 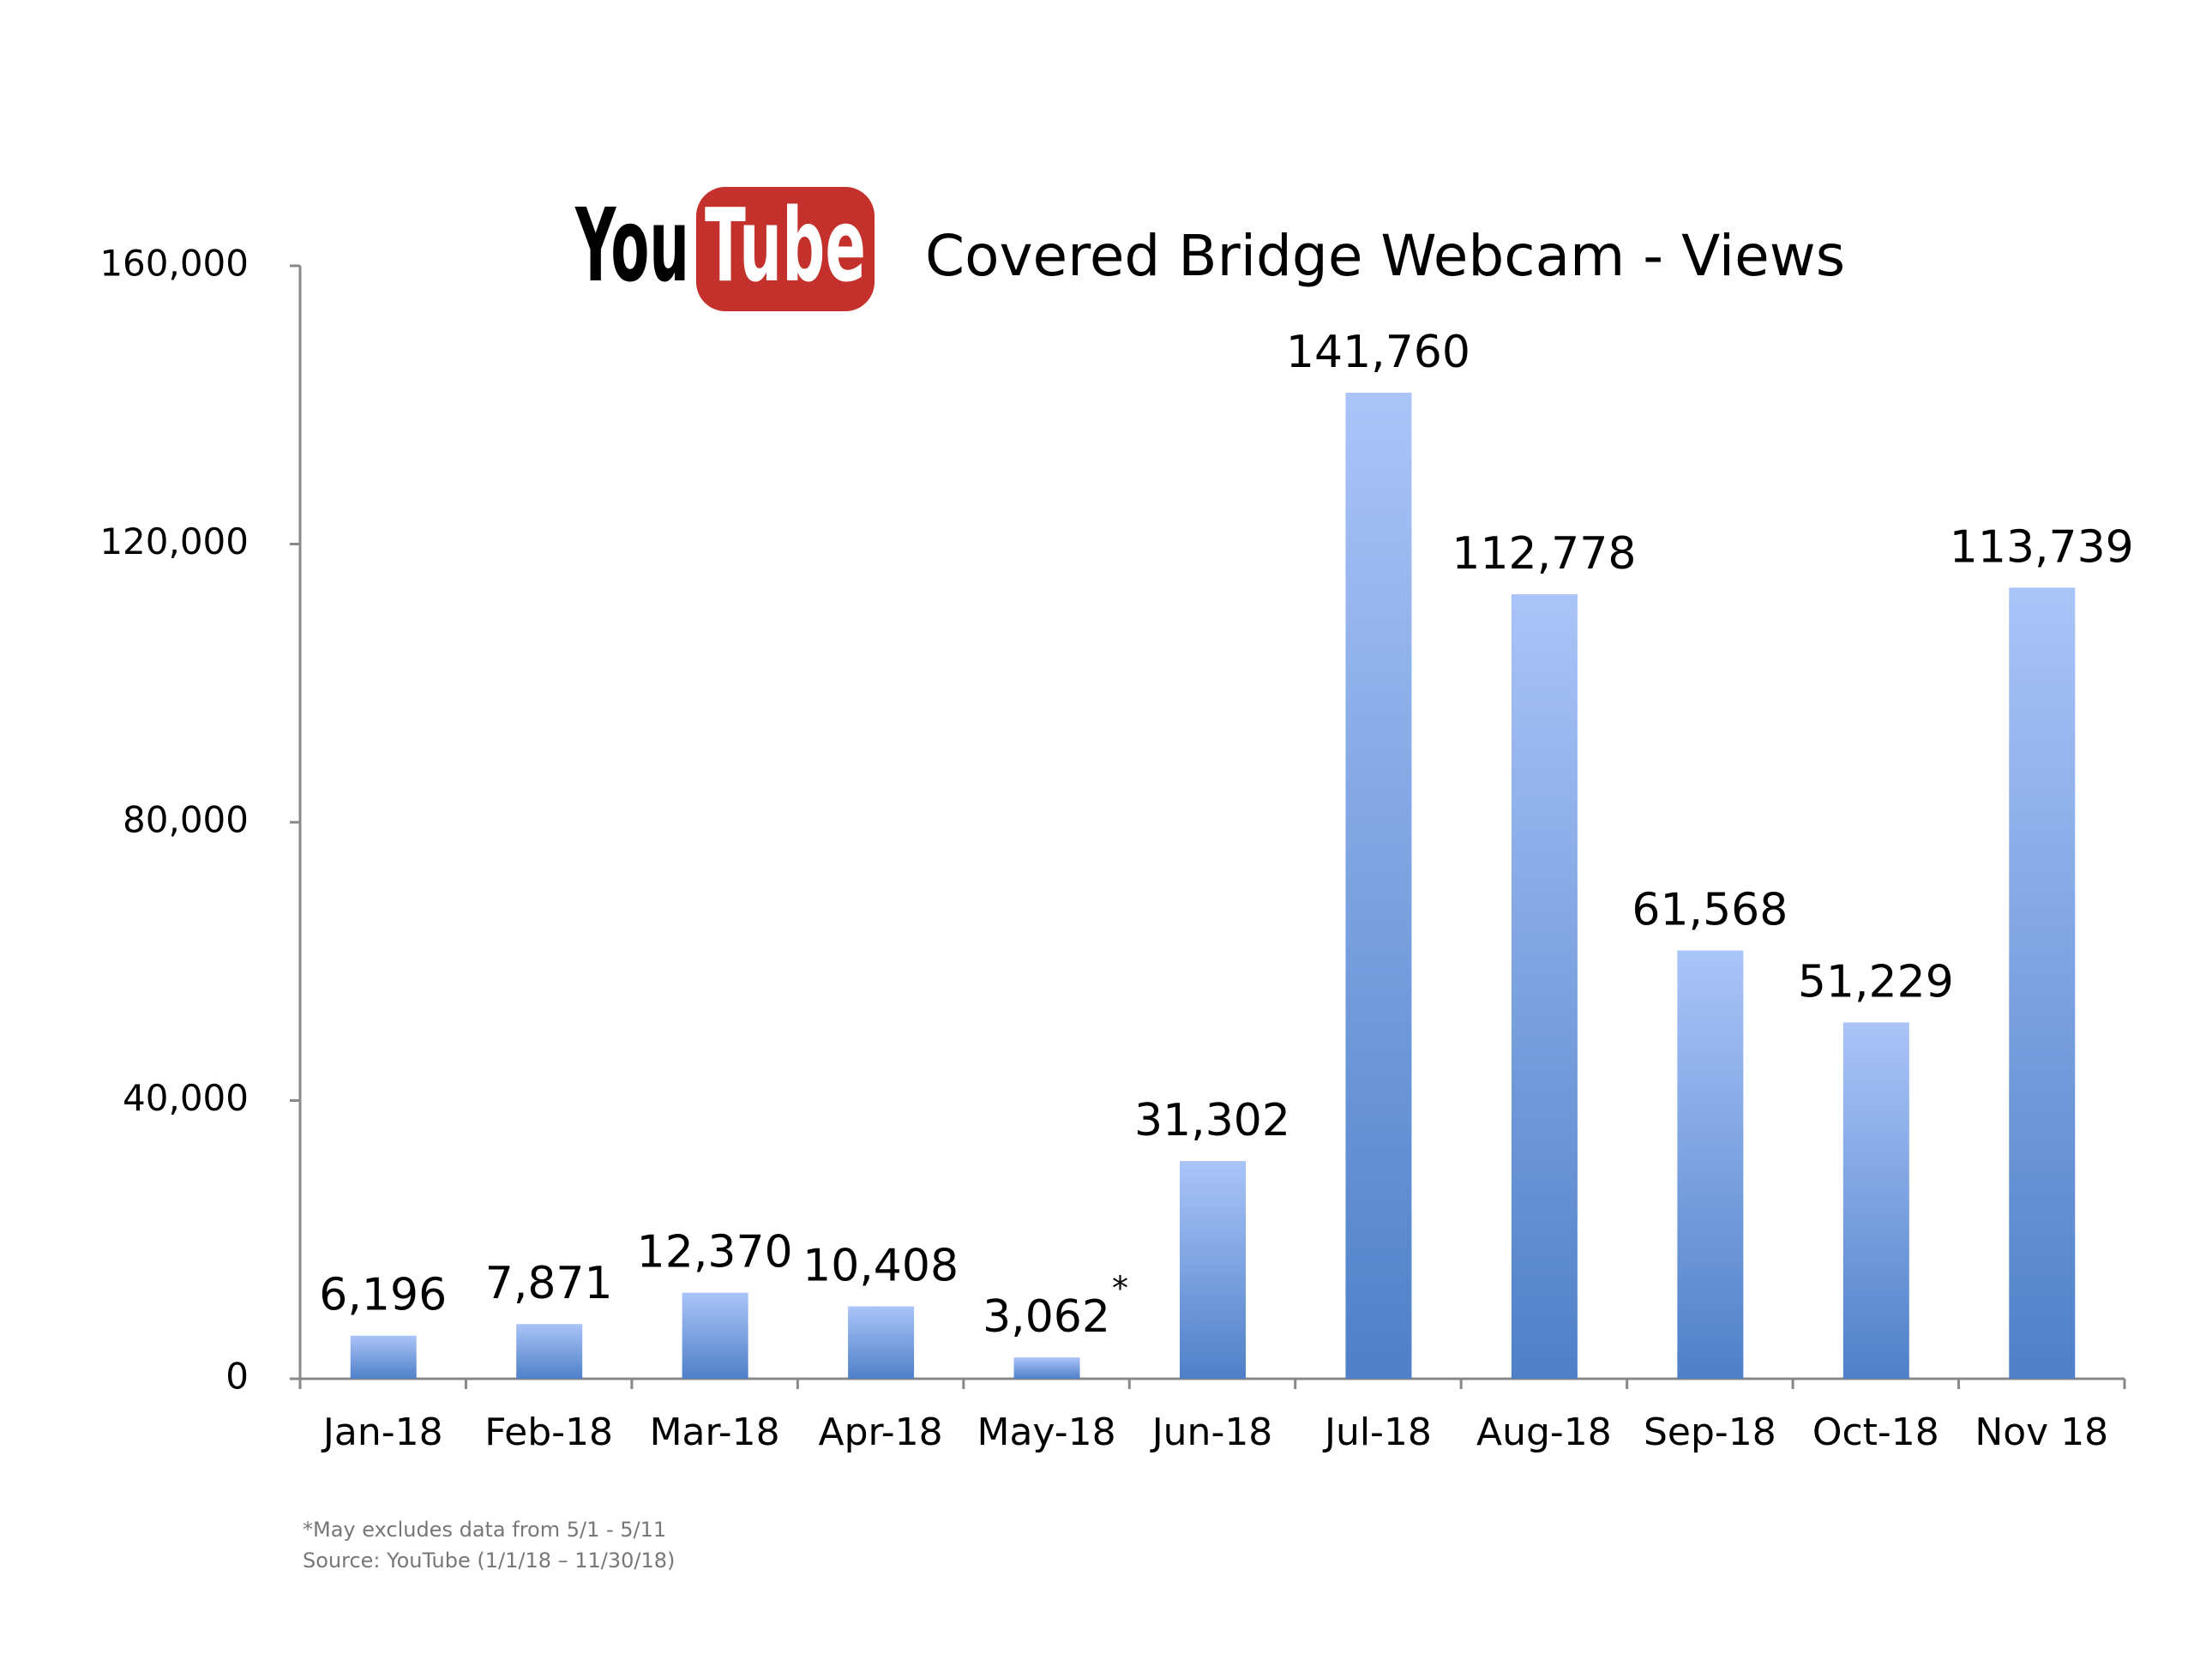 What do you see at coordinates (174, 264) in the screenshot?
I see `y-tick-label: 160,000` at bounding box center [174, 264].